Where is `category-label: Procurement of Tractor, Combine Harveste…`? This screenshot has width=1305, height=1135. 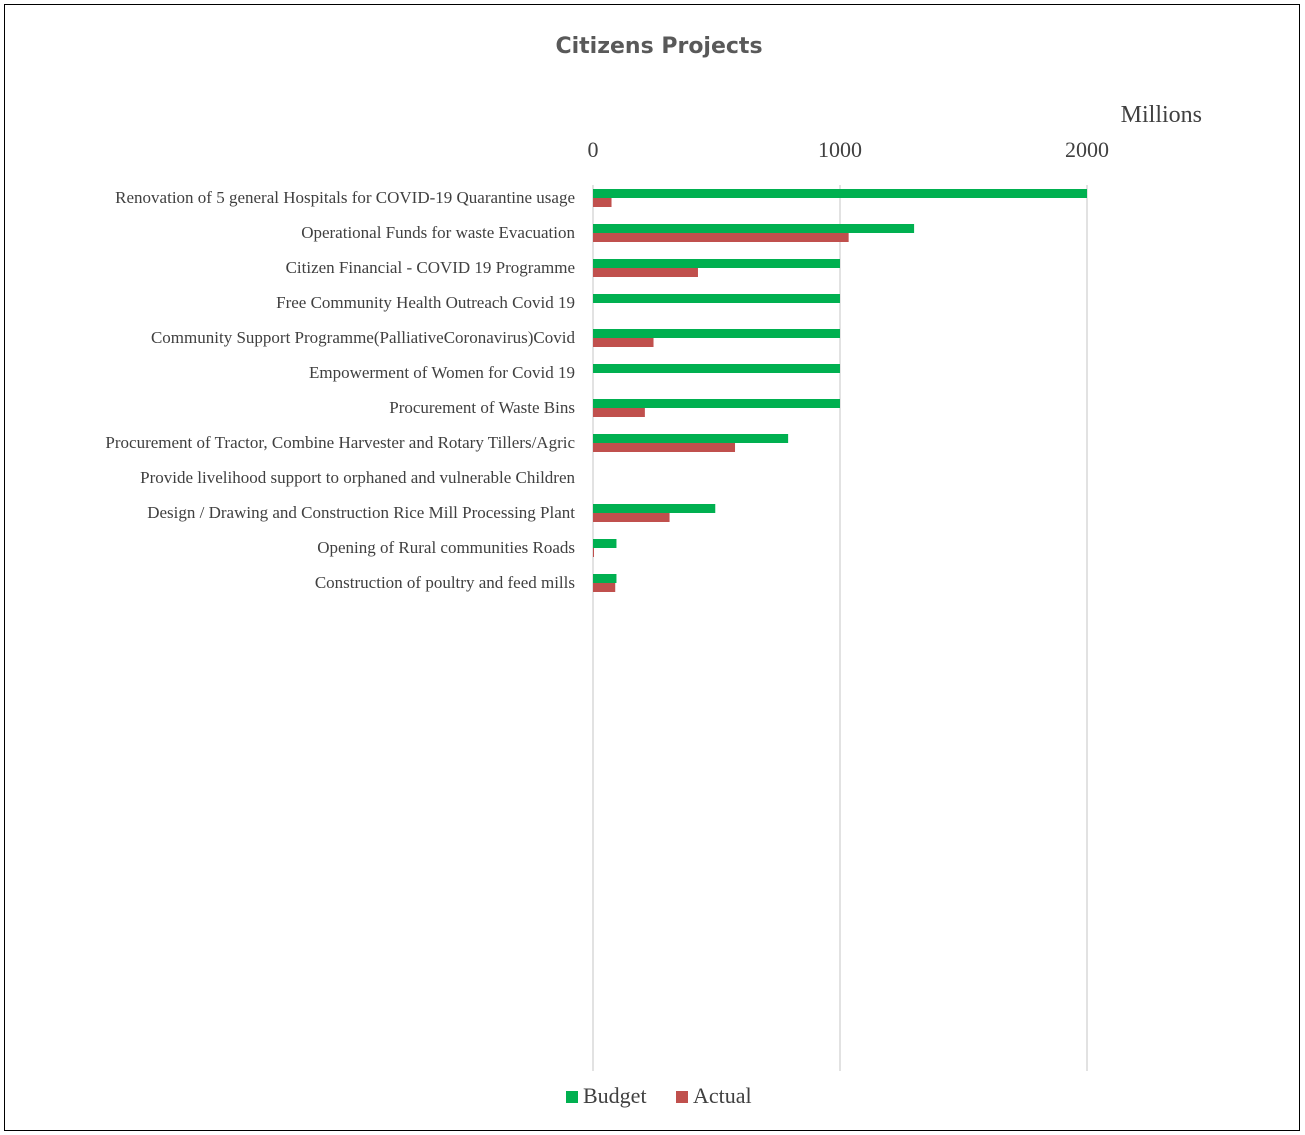 category-label: Procurement of Tractor, Combine Harveste… is located at coordinates (340, 442).